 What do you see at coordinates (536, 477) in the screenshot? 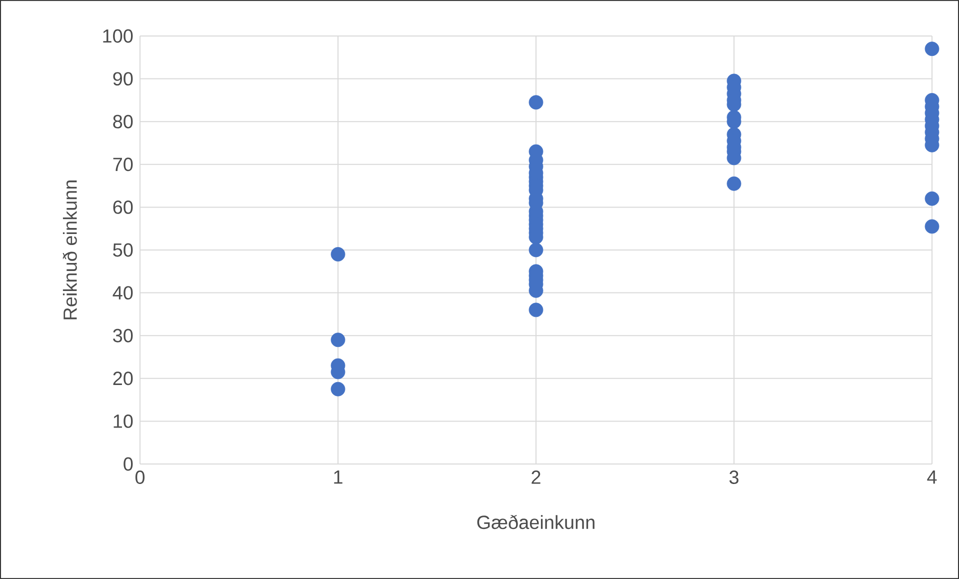
I see `x-tick-label: 2` at bounding box center [536, 477].